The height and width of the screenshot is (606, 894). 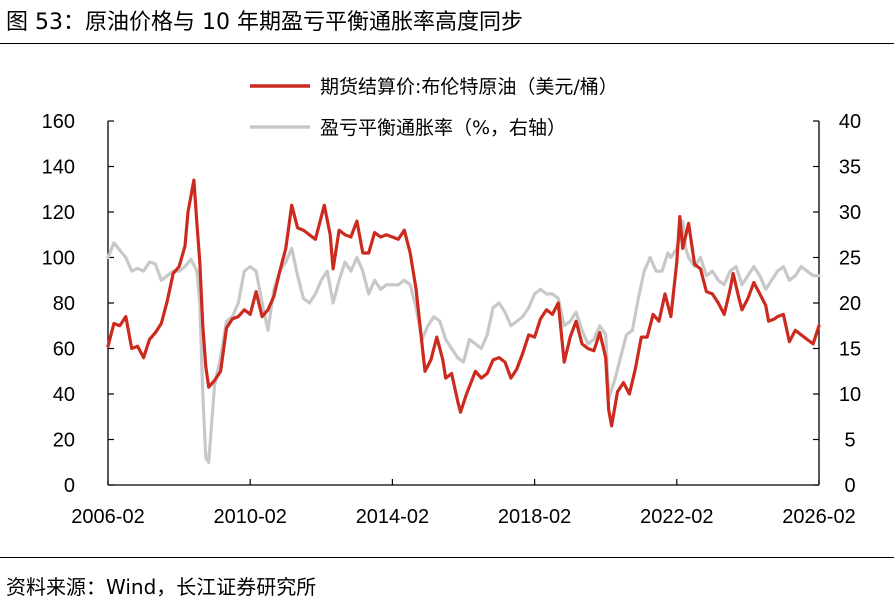 What do you see at coordinates (69, 486) in the screenshot?
I see `left-tick-label: 0` at bounding box center [69, 486].